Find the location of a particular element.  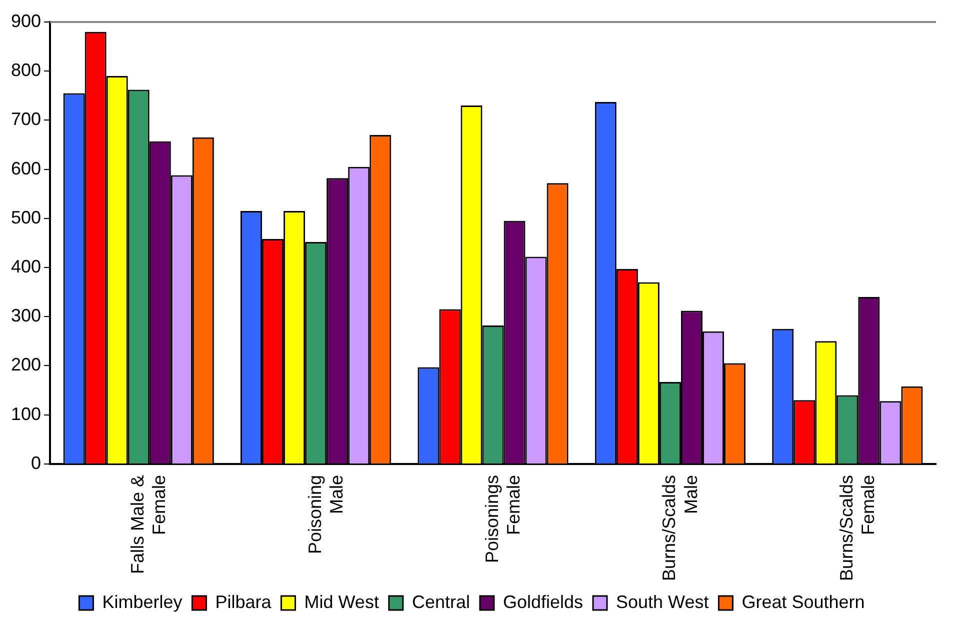

x-tick-label: Burns/Scalds Male is located at coordinates (680, 528).